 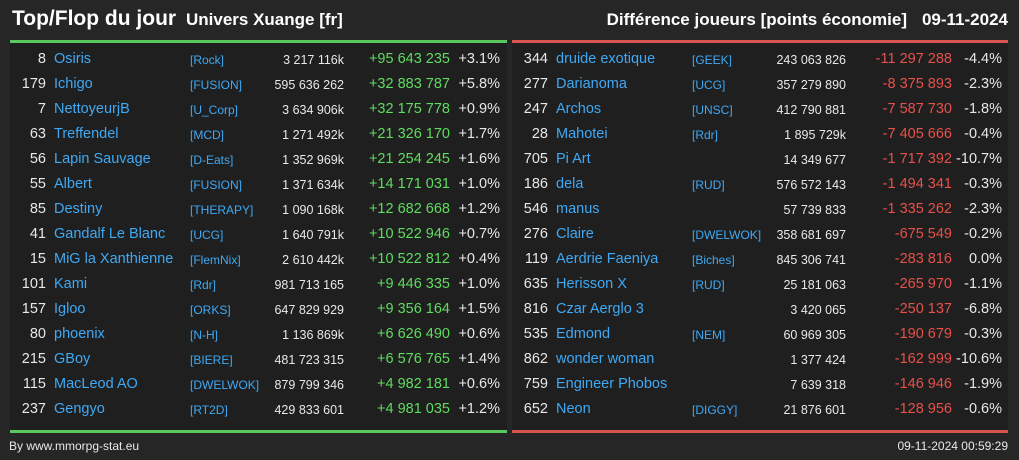 What do you see at coordinates (479, 309) in the screenshot?
I see `percent-change: +1.5%` at bounding box center [479, 309].